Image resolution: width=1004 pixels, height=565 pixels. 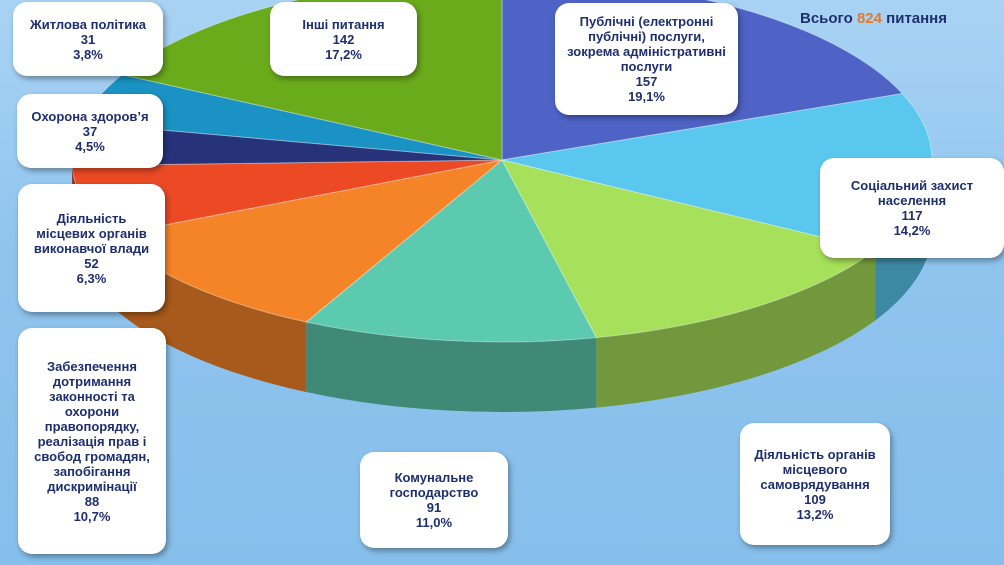 What do you see at coordinates (434, 507) in the screenshot?
I see `callout-value: 91` at bounding box center [434, 507].